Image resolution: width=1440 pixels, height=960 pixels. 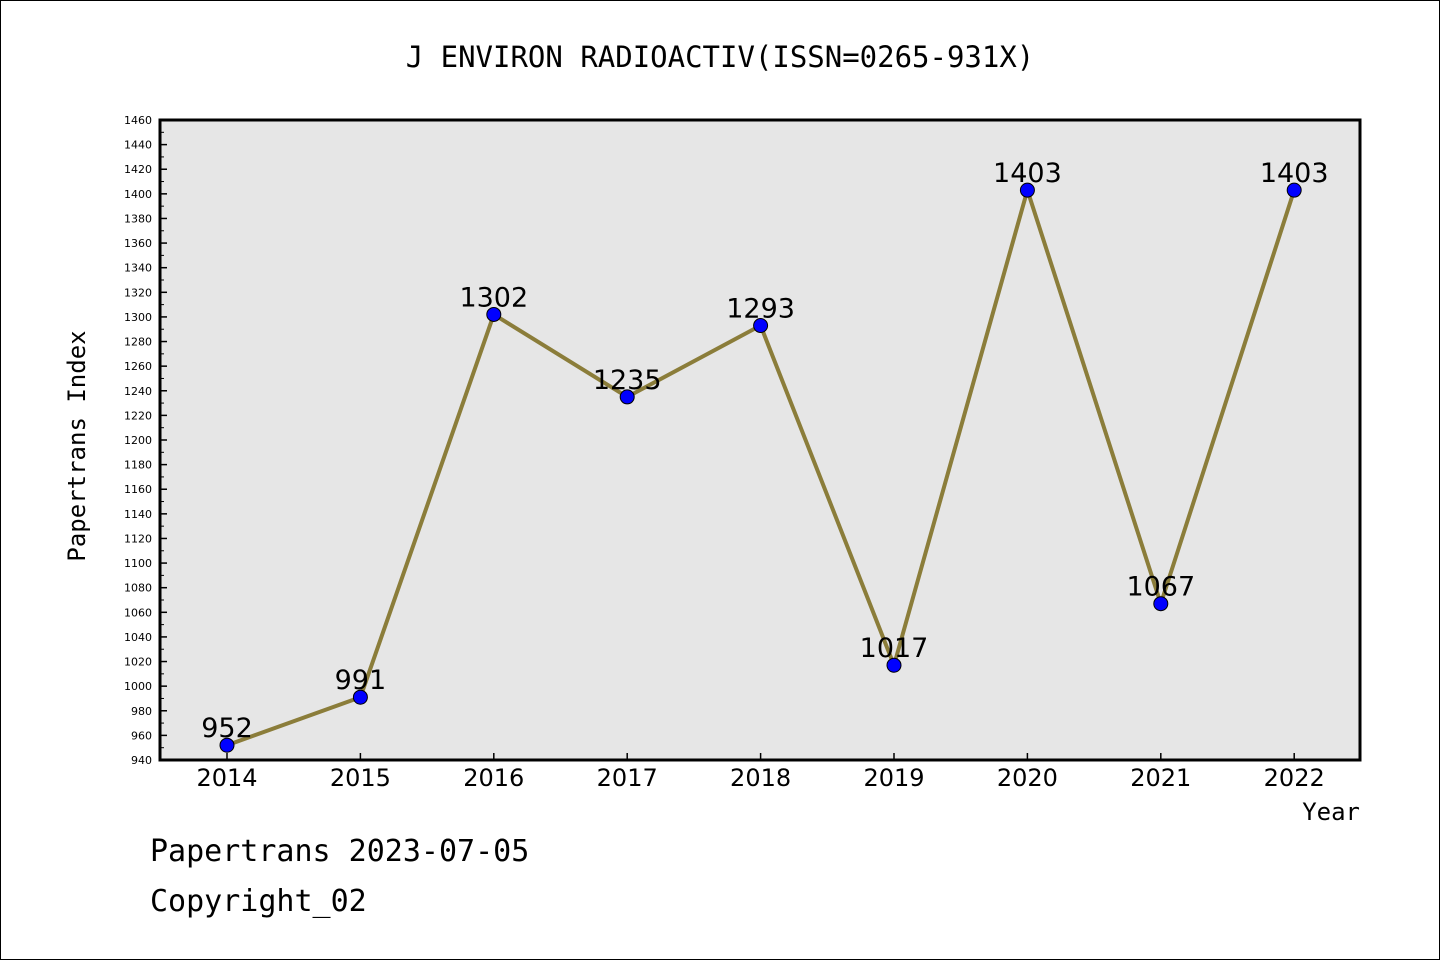 I want to click on y-tick-label: 1180, so click(x=138, y=465).